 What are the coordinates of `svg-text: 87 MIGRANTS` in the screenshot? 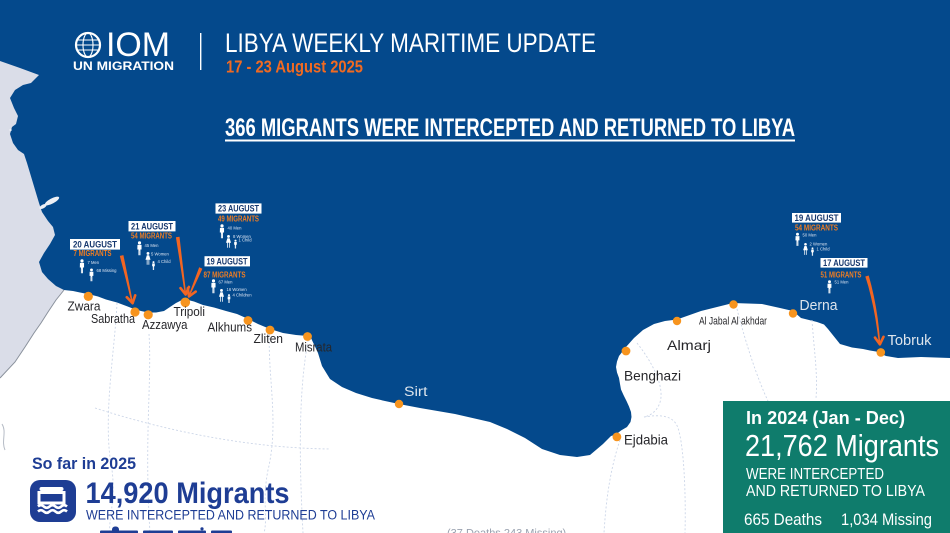 It's located at (225, 275).